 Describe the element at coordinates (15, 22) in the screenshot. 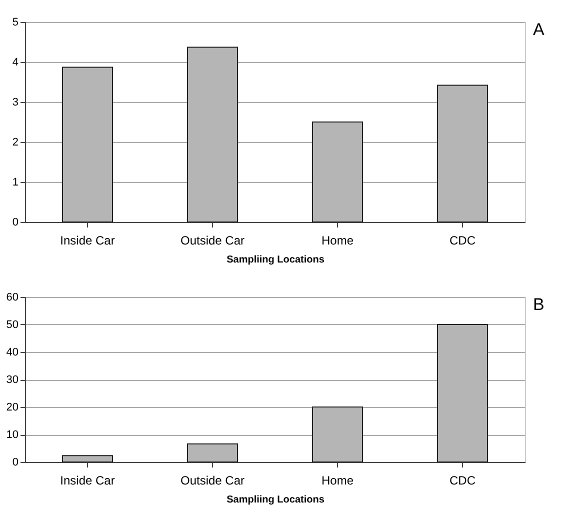

I see `y-tick-label: 5` at that location.